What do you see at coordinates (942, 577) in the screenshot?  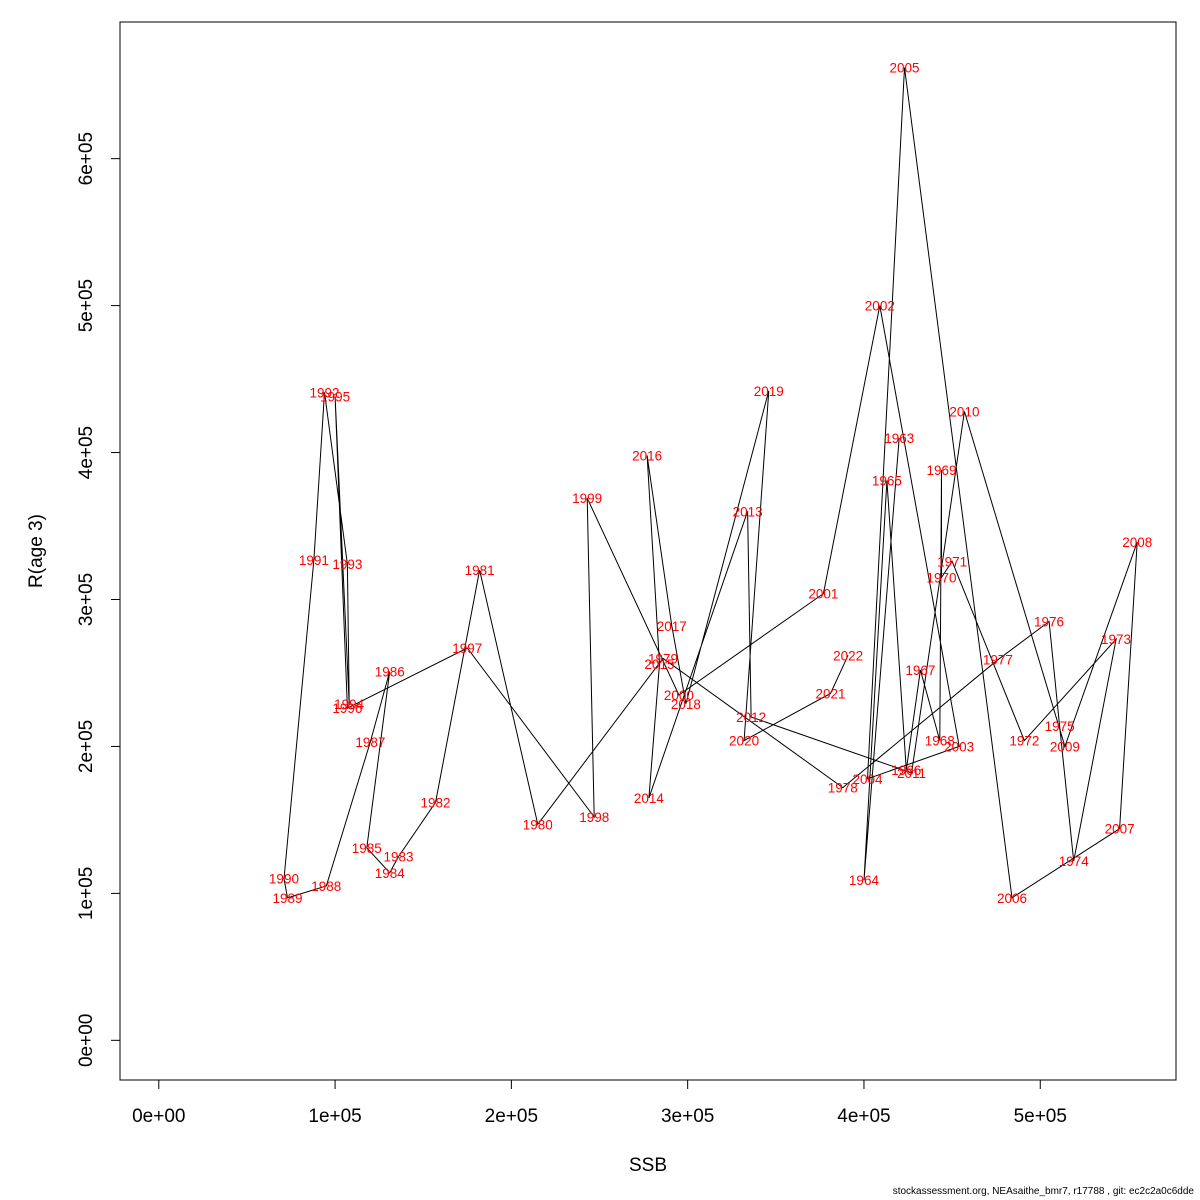 I see `point-label: 1970` at bounding box center [942, 577].